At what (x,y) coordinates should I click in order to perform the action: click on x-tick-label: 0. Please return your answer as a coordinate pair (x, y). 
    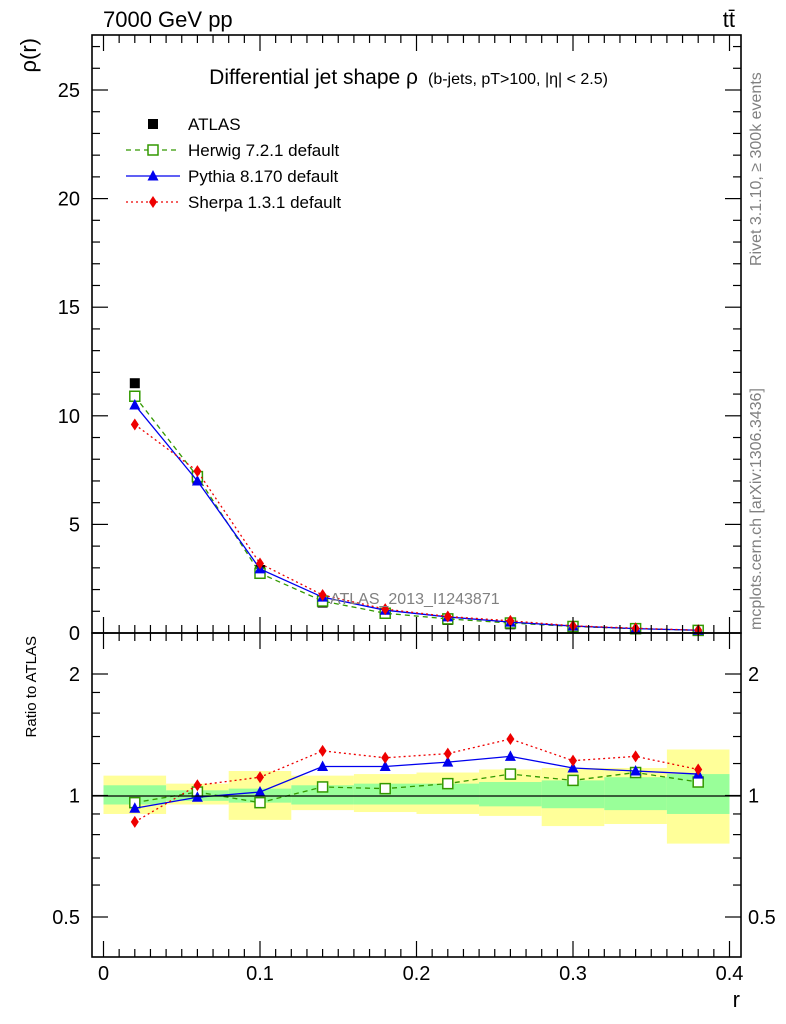
    Looking at the image, I should click on (103, 974).